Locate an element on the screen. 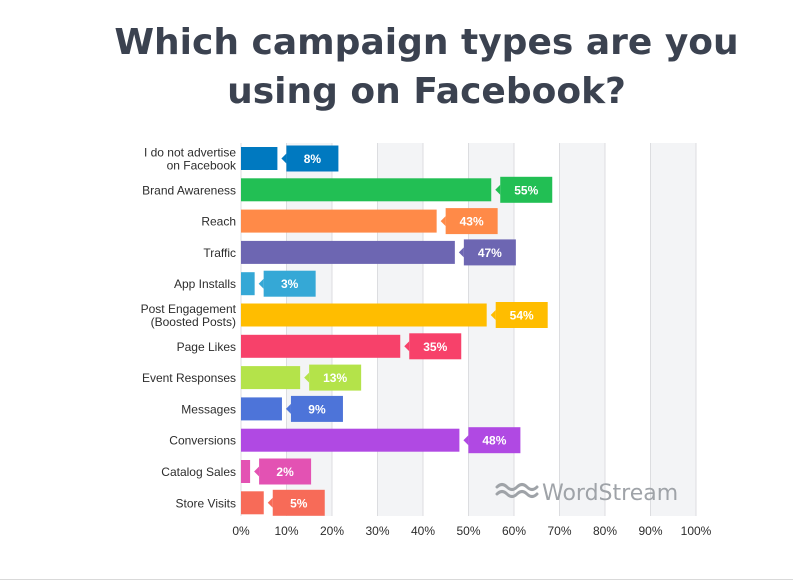  value-label: 54% is located at coordinates (522, 316).